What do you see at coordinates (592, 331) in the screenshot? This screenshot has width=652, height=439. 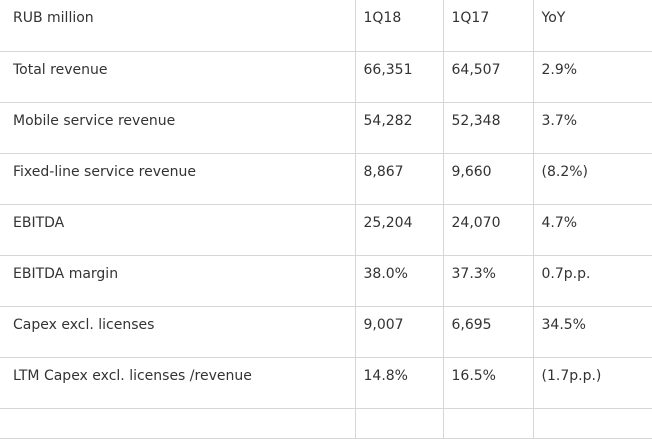 I see `cell-yoy: 34.5%` at bounding box center [592, 331].